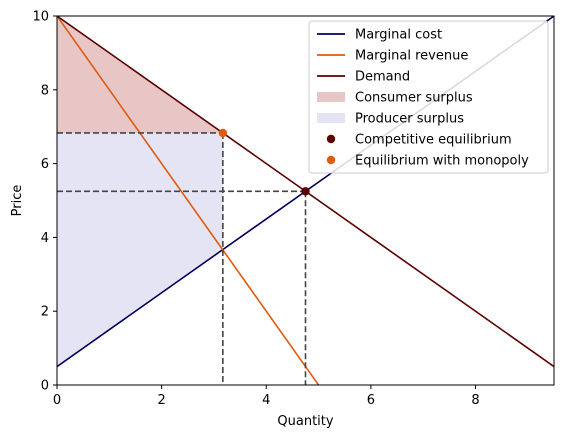 The height and width of the screenshot is (438, 563). What do you see at coordinates (57, 400) in the screenshot?
I see `x-tick-label: 0` at bounding box center [57, 400].